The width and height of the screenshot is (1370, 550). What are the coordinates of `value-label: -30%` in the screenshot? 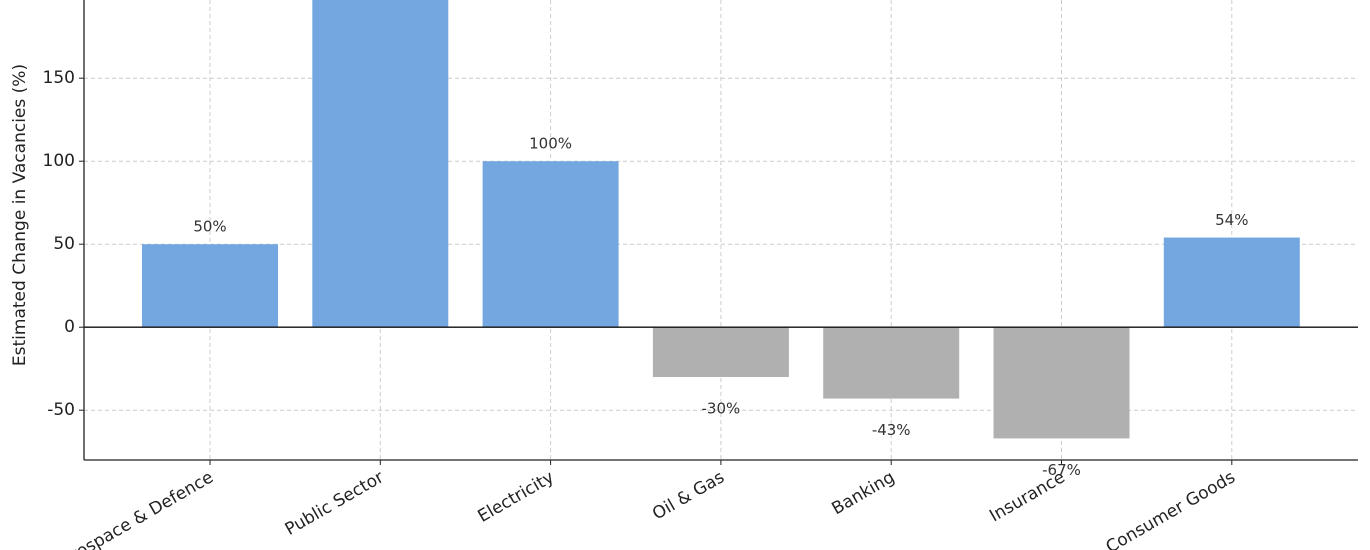 It's located at (721, 409).